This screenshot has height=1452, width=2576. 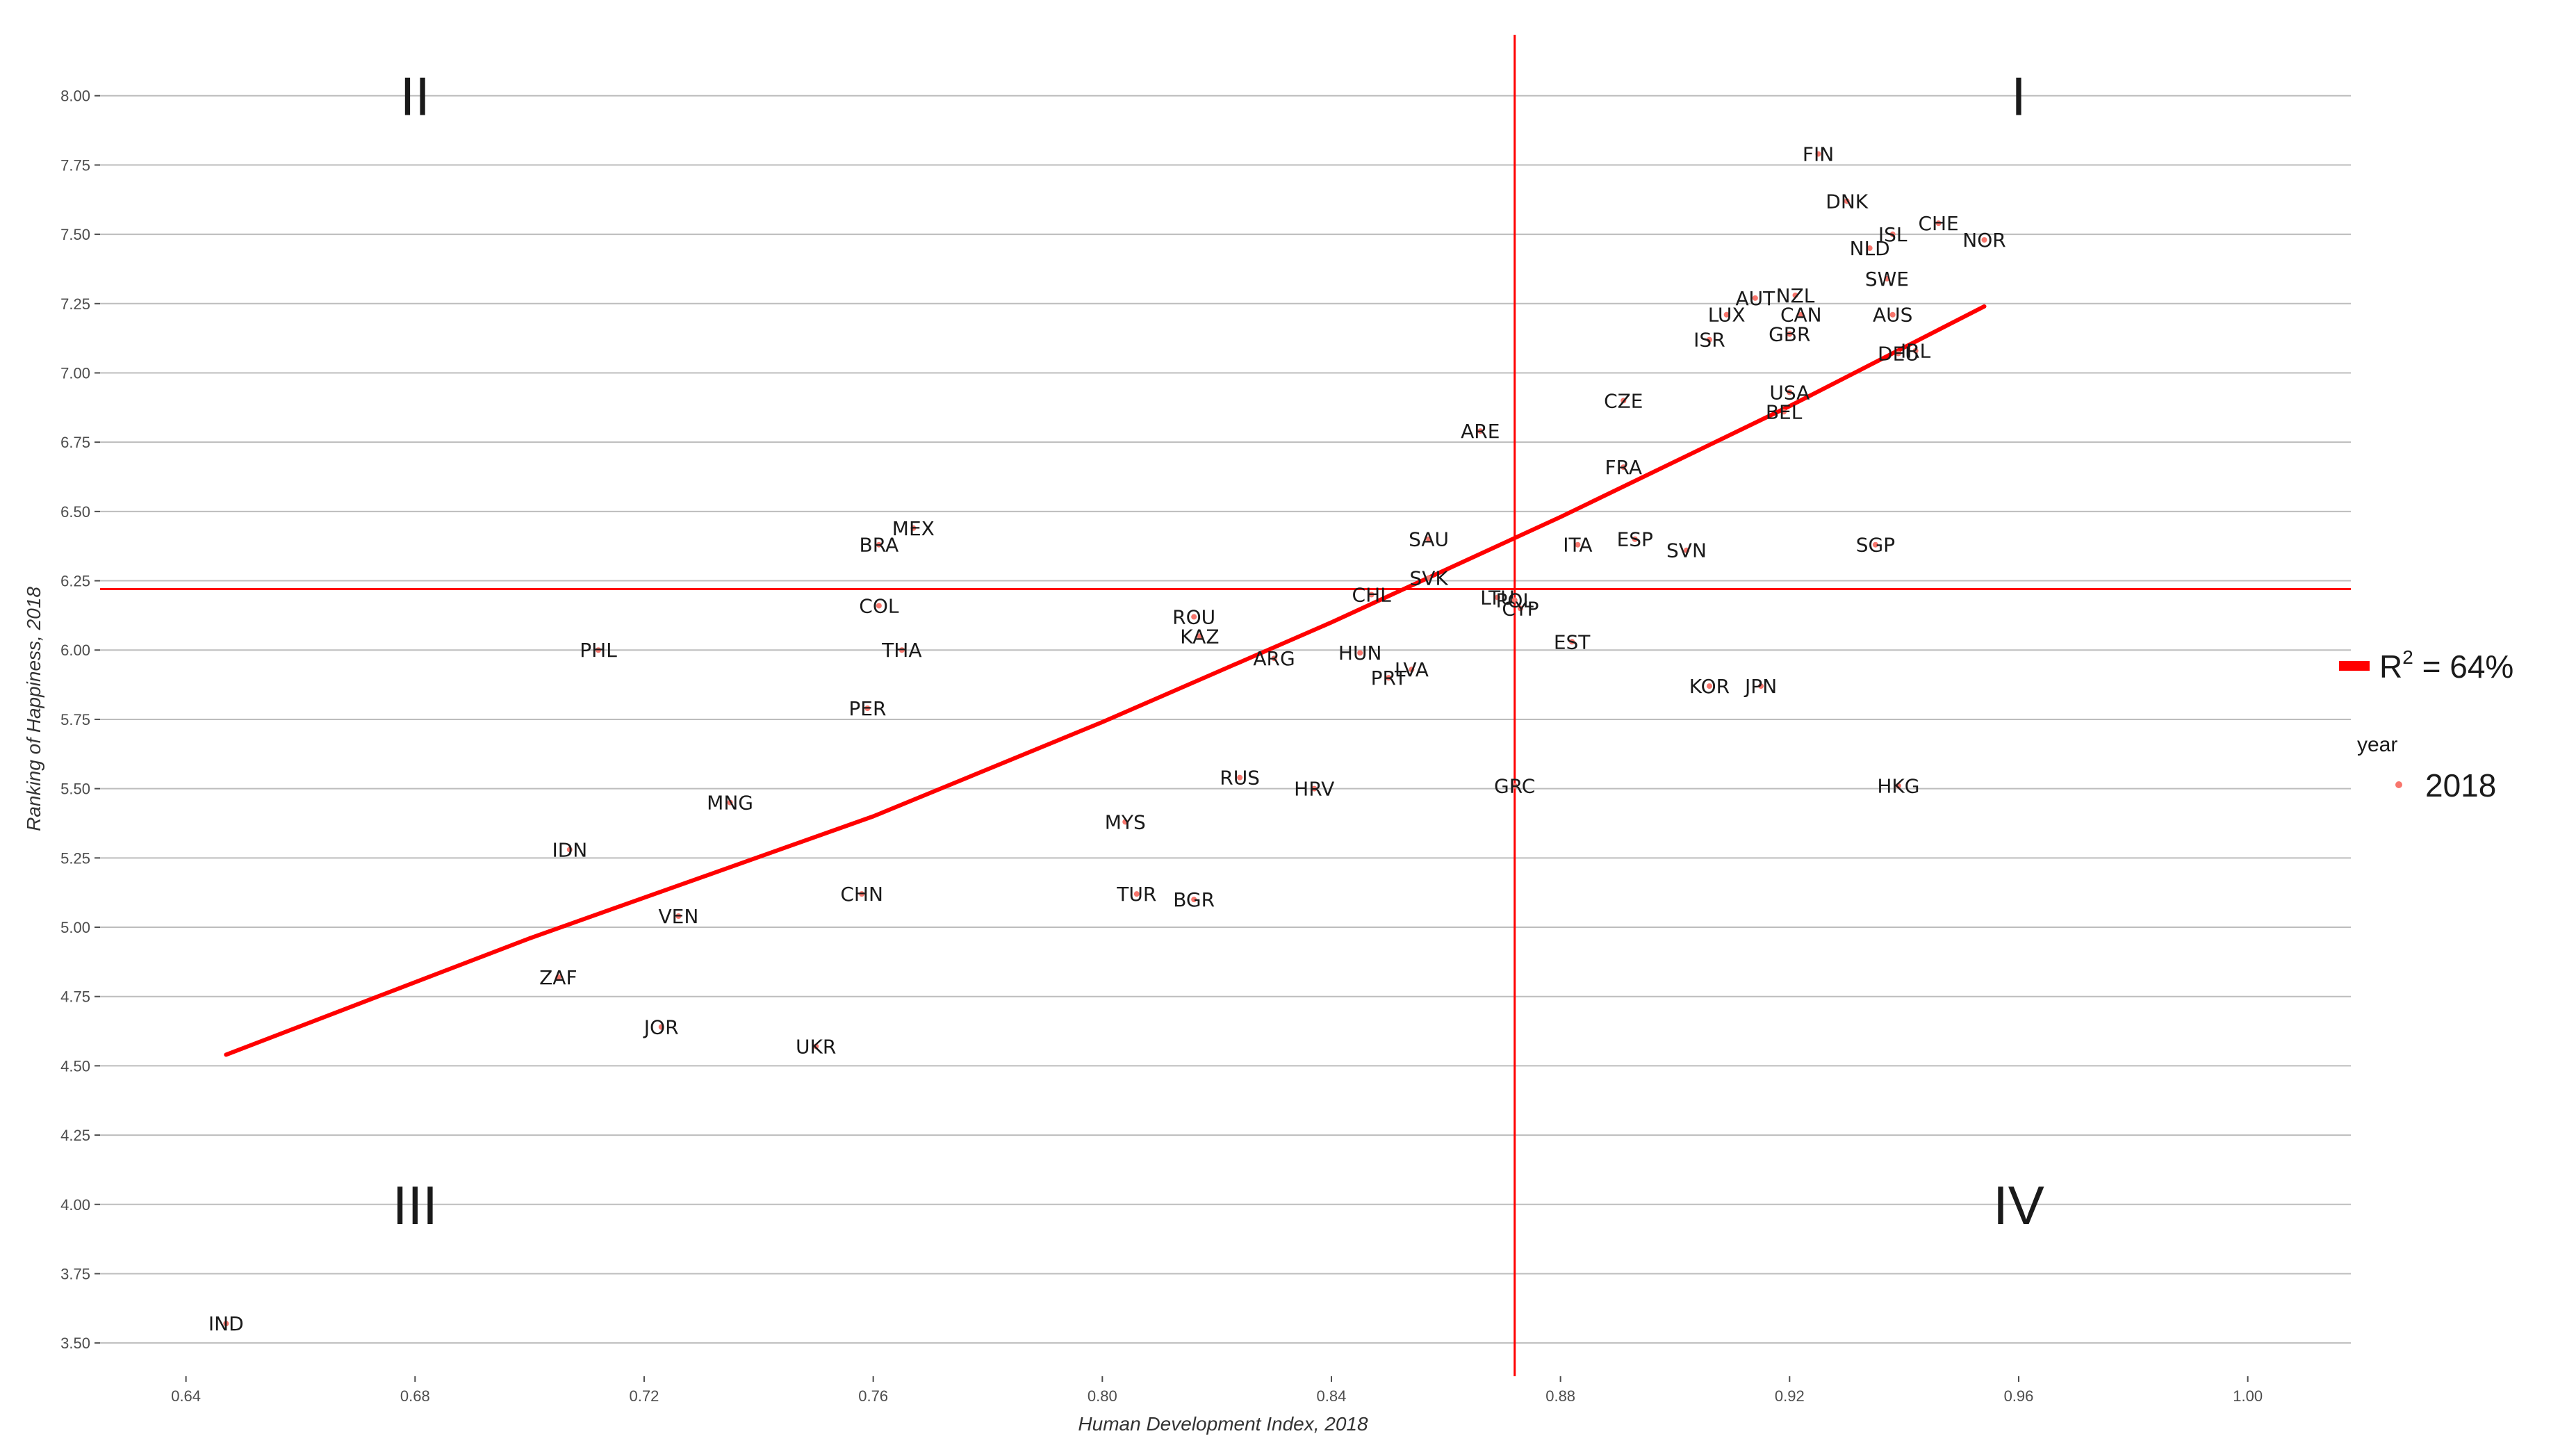 What do you see at coordinates (1102, 1396) in the screenshot?
I see `x-tick-label-0-80: 0.80` at bounding box center [1102, 1396].